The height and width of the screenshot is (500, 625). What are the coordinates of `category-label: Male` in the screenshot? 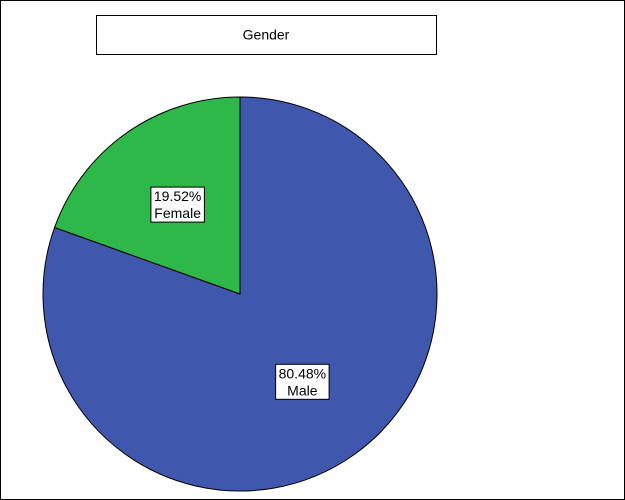 It's located at (302, 390).